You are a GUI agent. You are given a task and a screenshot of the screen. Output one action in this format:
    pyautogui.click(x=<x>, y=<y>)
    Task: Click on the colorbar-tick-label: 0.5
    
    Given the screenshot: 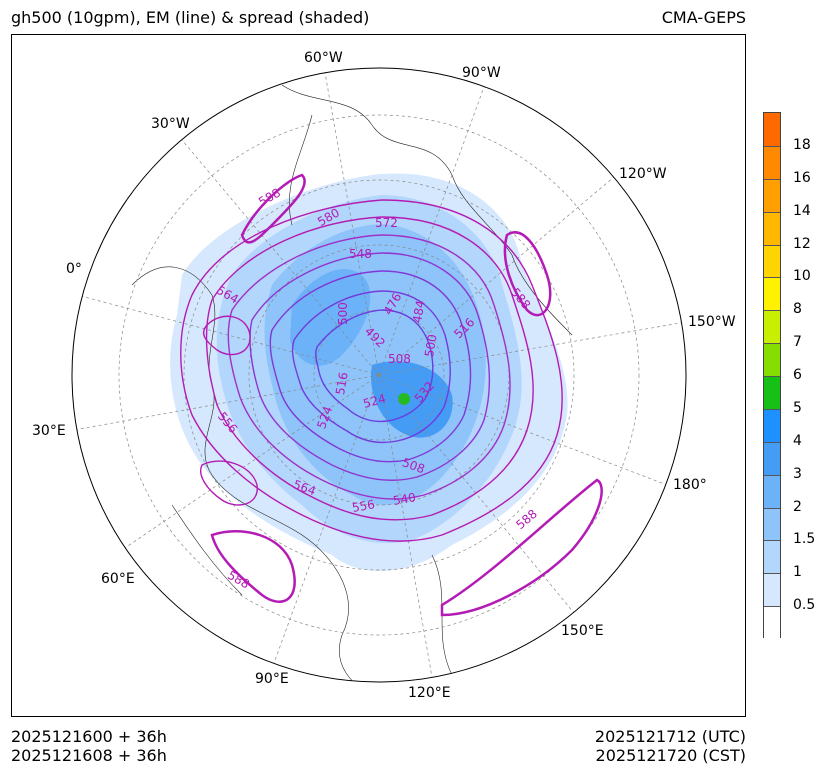 What is the action you would take?
    pyautogui.click(x=804, y=605)
    